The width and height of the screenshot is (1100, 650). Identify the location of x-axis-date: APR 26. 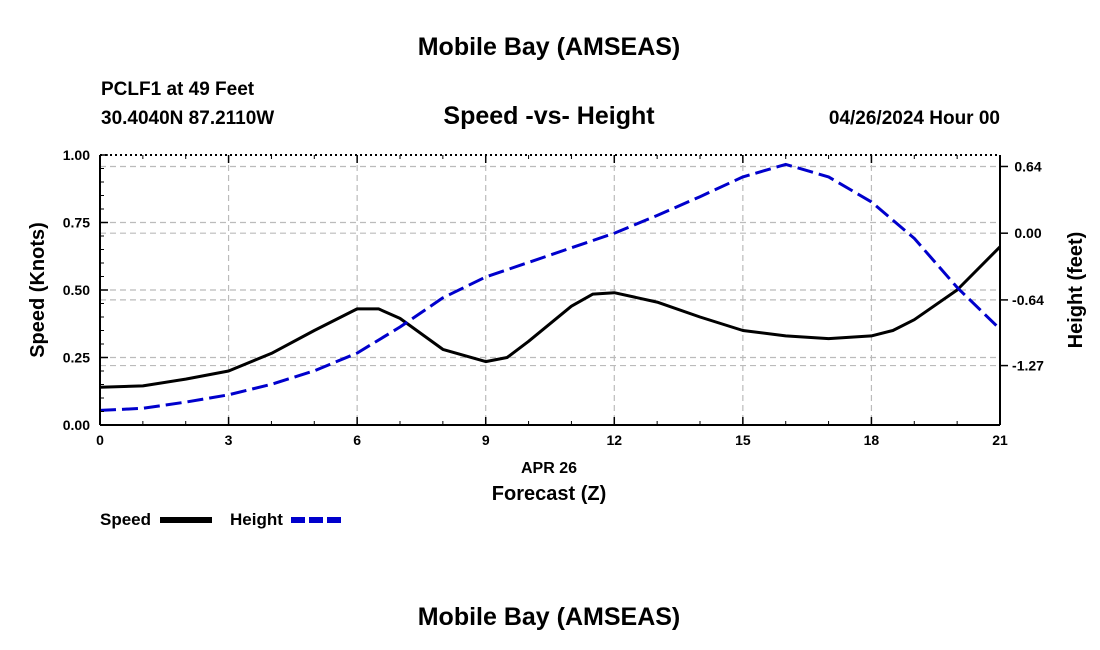
(549, 468).